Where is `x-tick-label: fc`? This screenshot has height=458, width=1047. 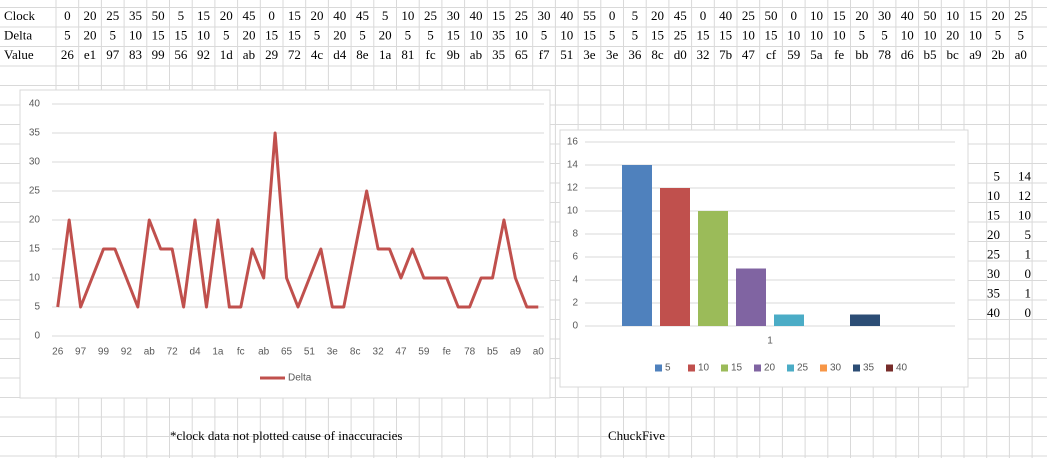 x-tick-label: fc is located at coordinates (241, 352).